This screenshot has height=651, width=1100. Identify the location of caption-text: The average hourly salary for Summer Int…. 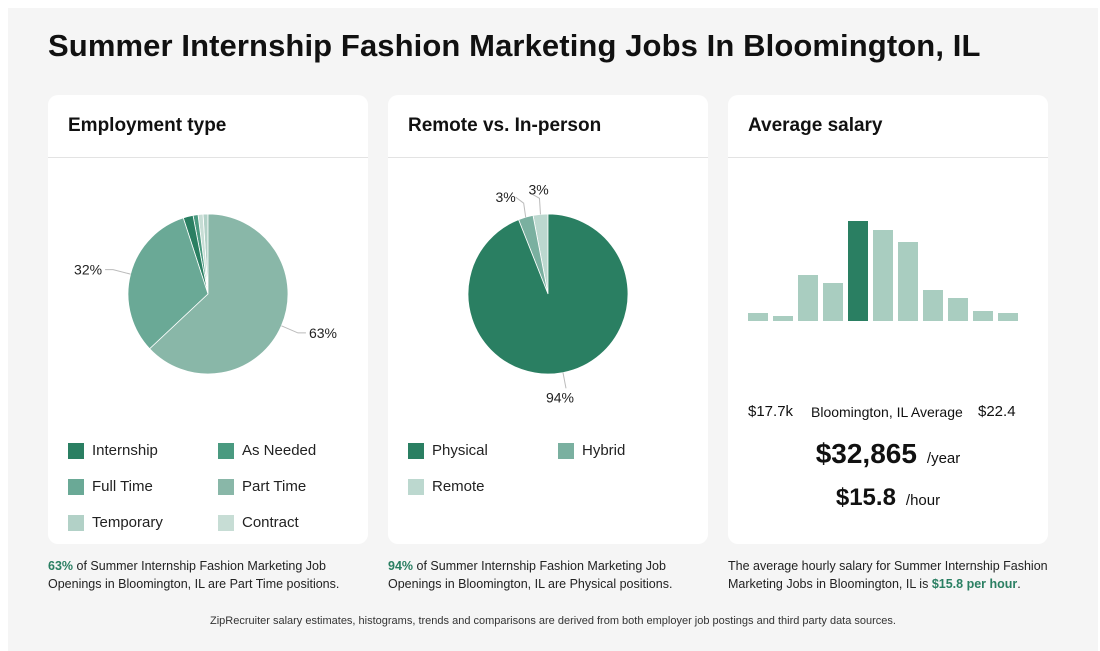
(888, 575).